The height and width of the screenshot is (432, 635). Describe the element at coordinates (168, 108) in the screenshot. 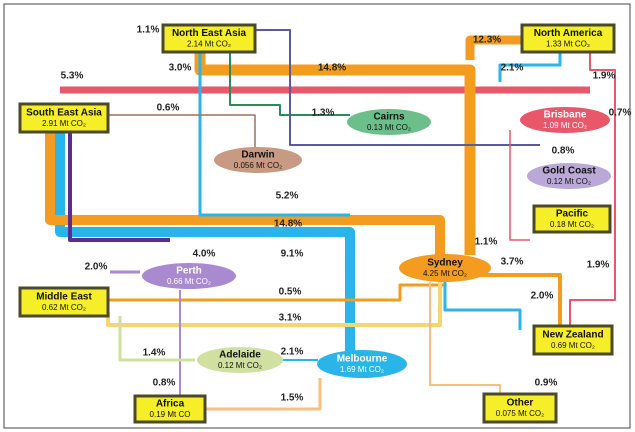

I see `flow-percent: 0.6%` at that location.